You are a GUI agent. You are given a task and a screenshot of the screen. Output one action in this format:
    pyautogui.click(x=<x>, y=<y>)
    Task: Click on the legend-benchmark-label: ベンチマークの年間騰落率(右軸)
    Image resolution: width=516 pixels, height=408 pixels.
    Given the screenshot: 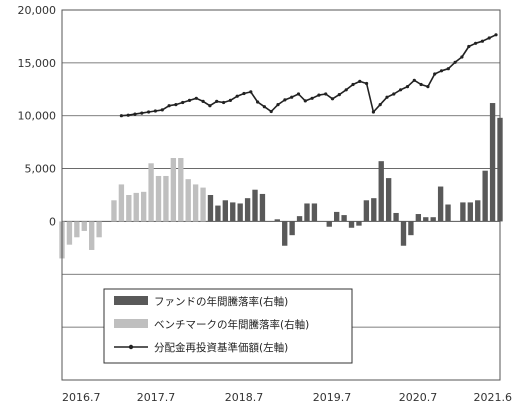 What is the action you would take?
    pyautogui.click(x=231, y=324)
    